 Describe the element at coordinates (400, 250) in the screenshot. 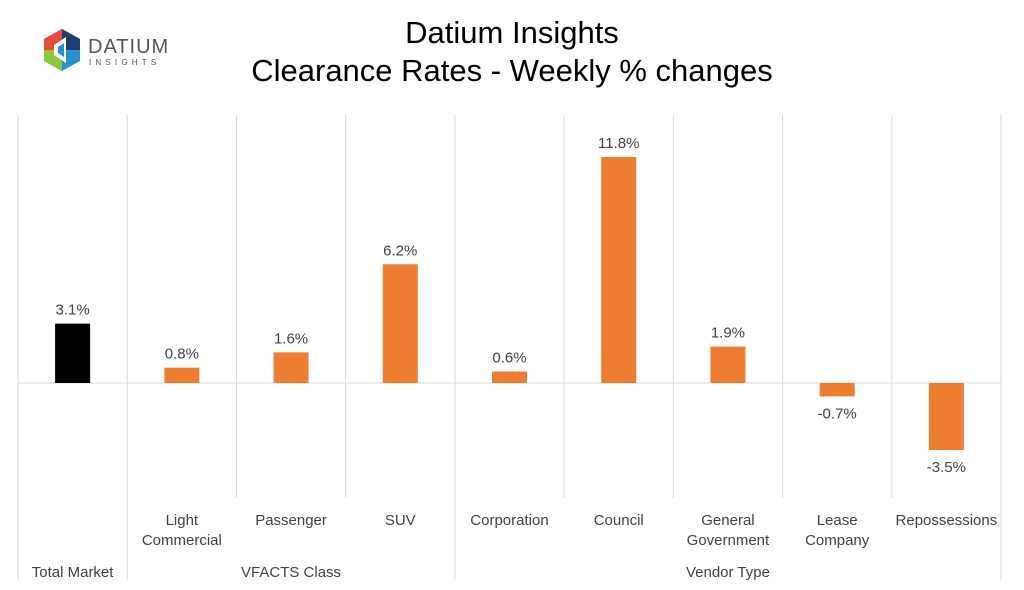

I see `data-label: 6.2%` at that location.